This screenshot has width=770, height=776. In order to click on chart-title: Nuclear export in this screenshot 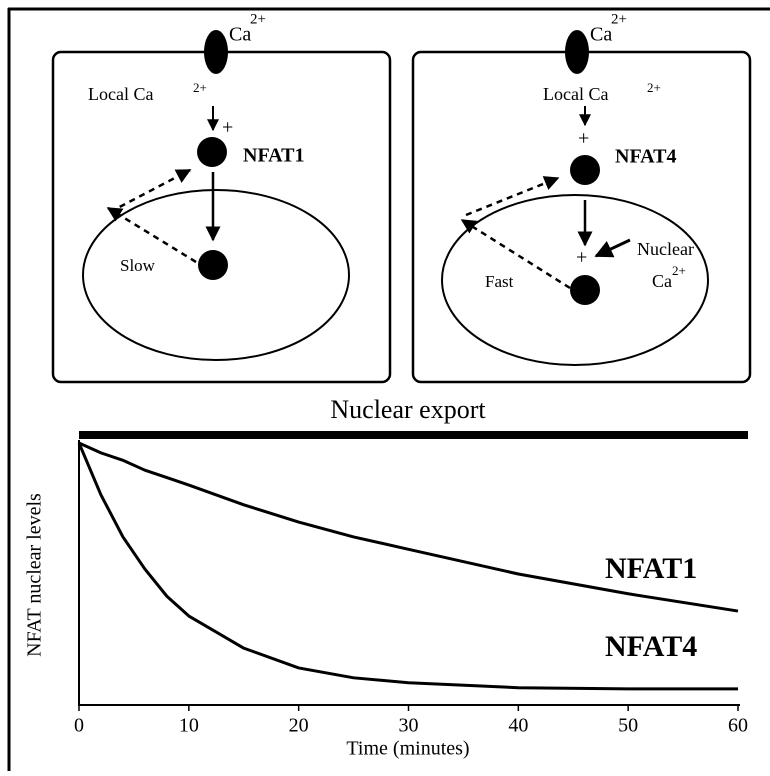, I will do `click(408, 409)`.